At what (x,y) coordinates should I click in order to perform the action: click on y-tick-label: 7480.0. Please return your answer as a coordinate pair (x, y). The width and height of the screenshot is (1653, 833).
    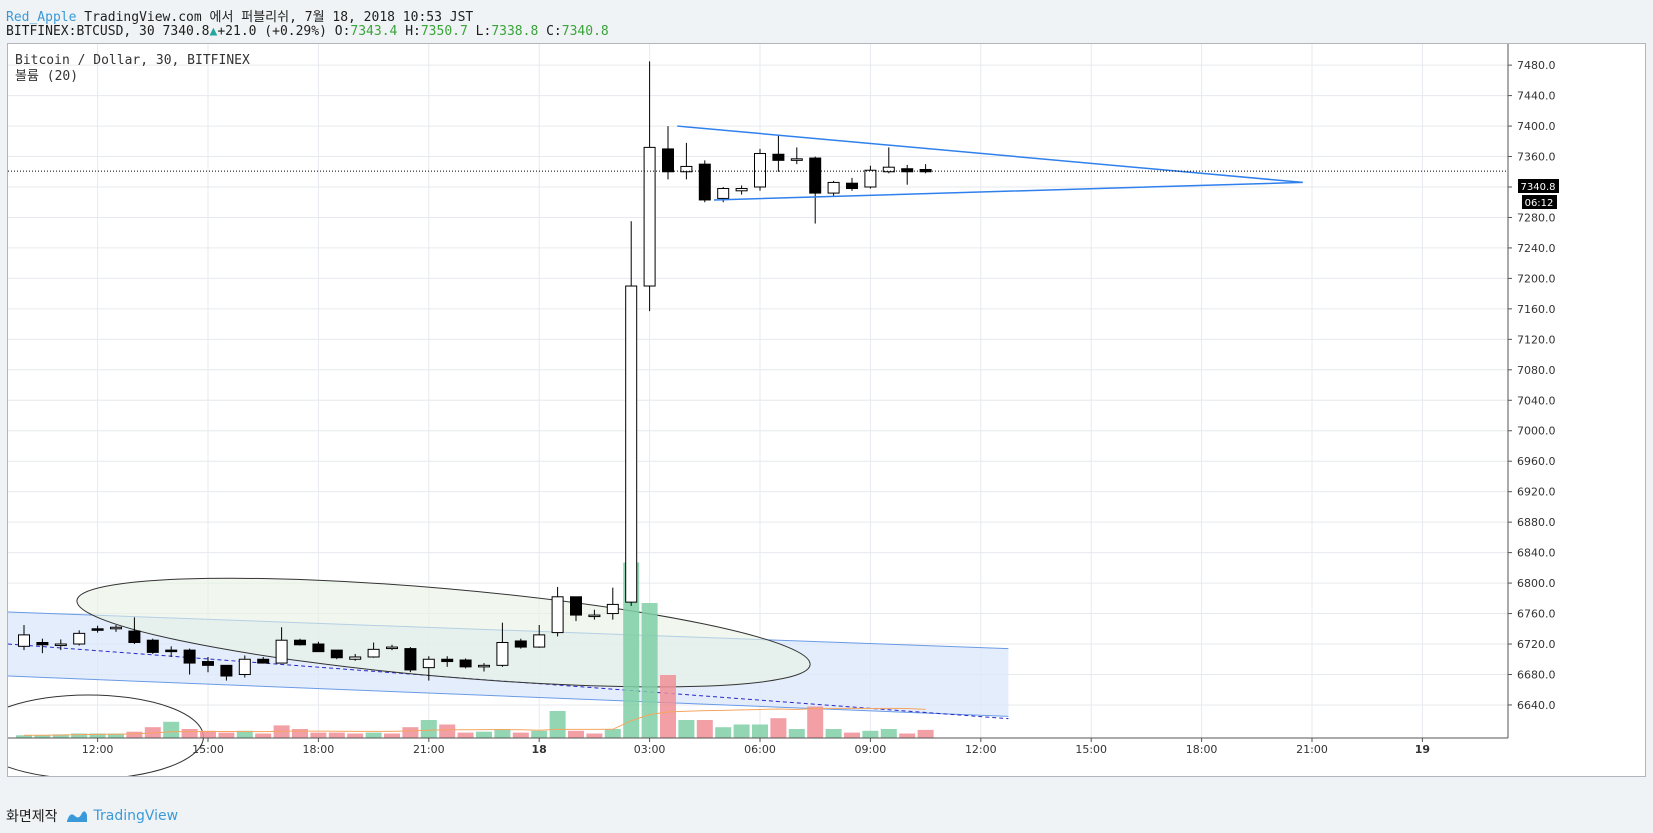
    Looking at the image, I should click on (1536, 65).